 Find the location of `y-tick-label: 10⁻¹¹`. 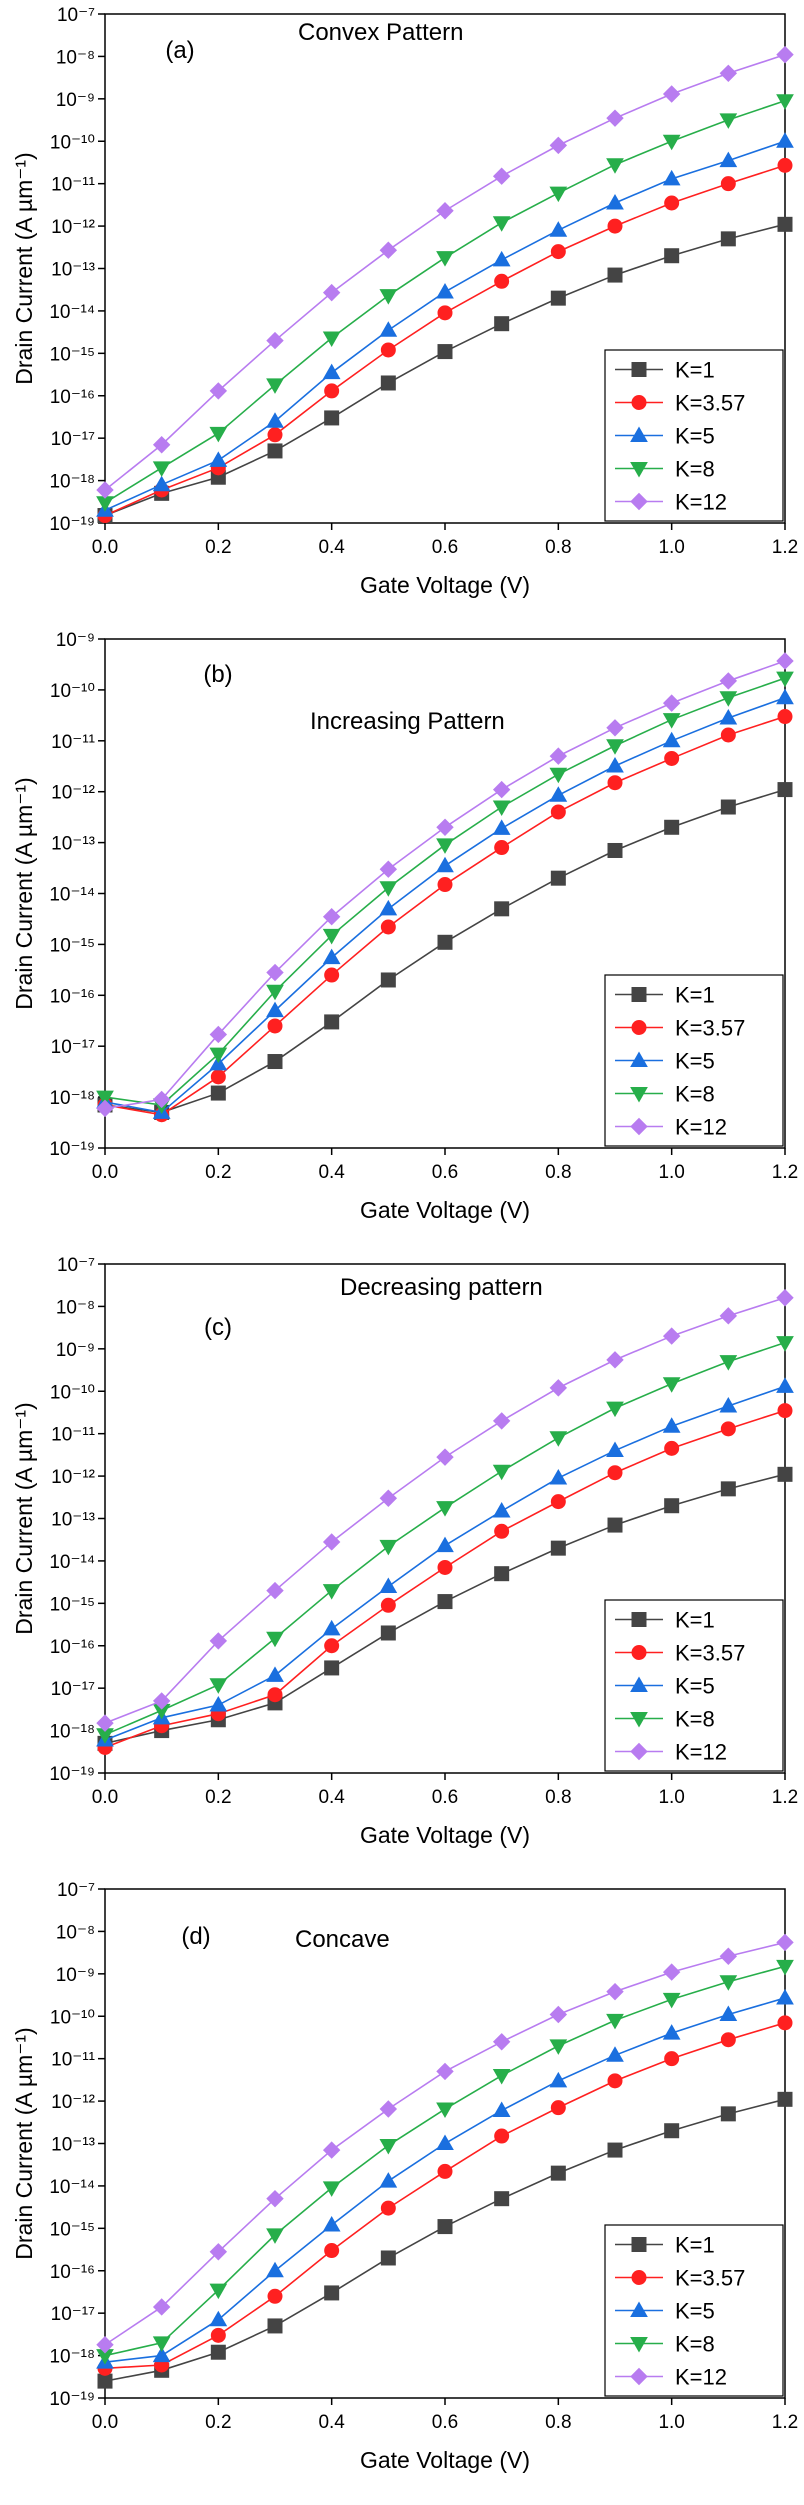

y-tick-label: 10⁻¹¹ is located at coordinates (73, 2060).